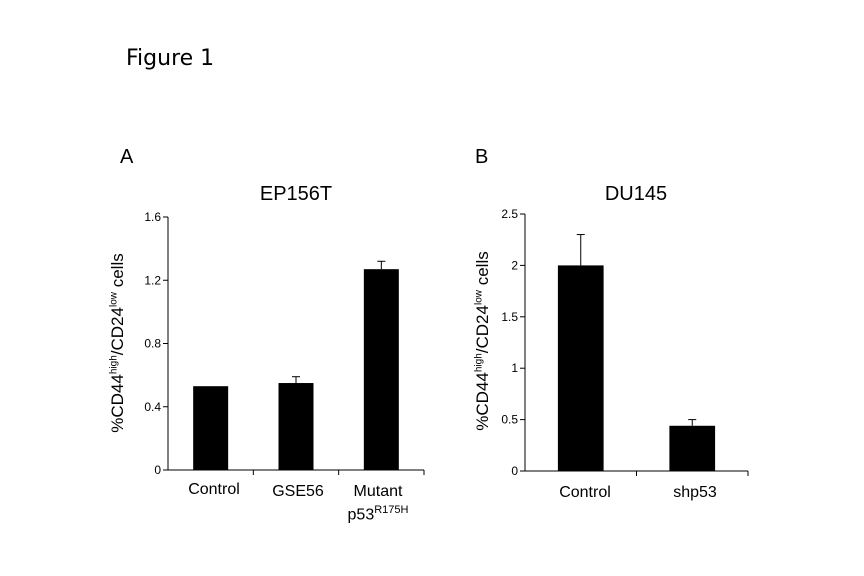 The image size is (864, 576). What do you see at coordinates (509, 420) in the screenshot?
I see `chart-b-y-tick-label: 0.5` at bounding box center [509, 420].